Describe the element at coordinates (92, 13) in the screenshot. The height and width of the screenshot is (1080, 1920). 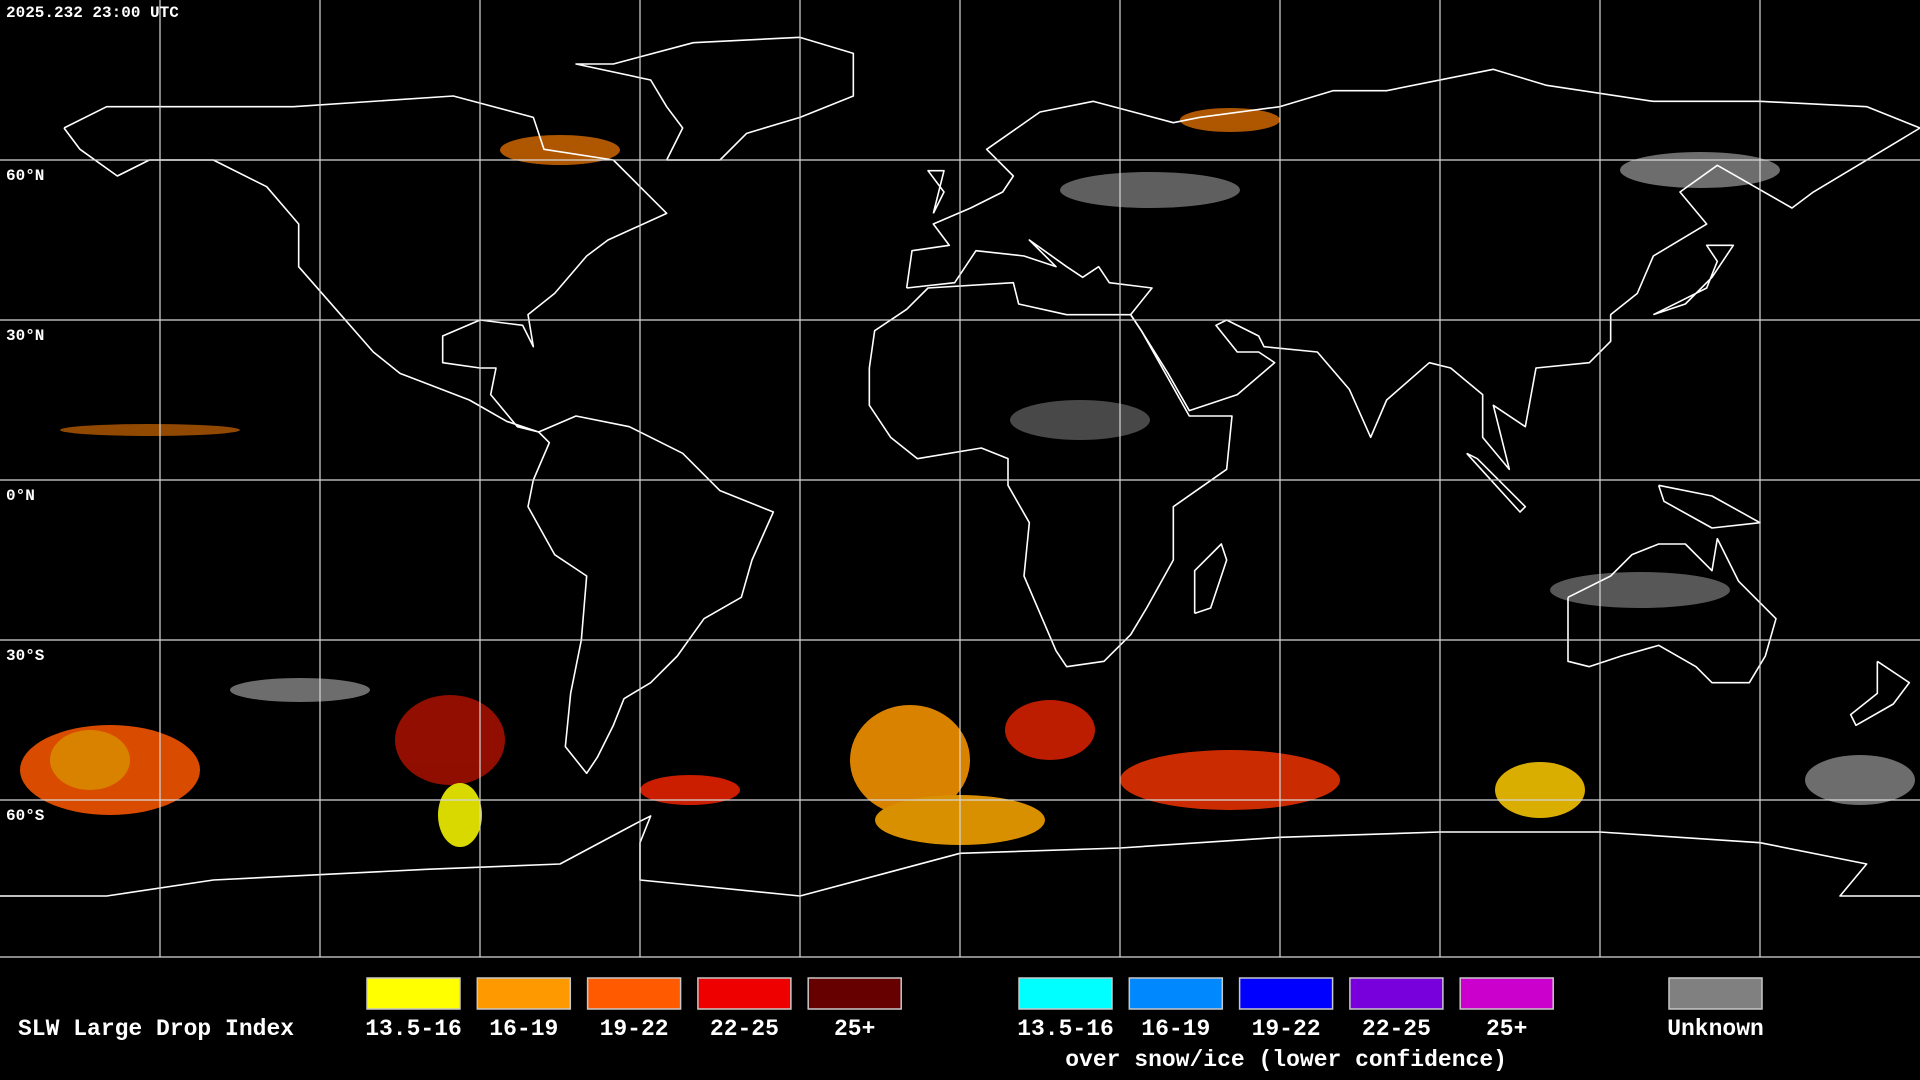
I see `timestamp: 2025.232 23:00 UTC` at that location.